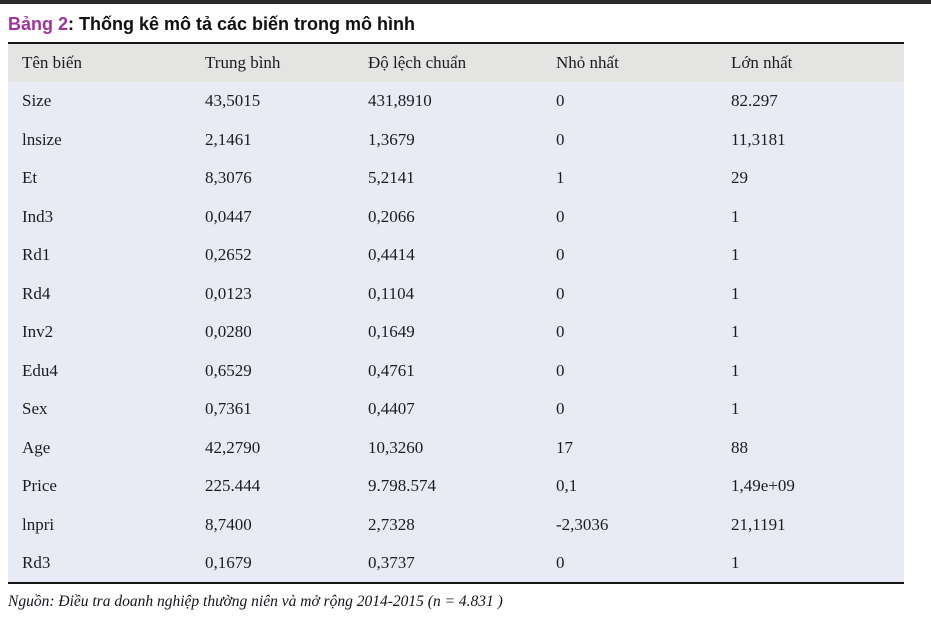  Describe the element at coordinates (456, 178) in the screenshot. I see `table-row: Et 8,3076 5,2141 1 29` at that location.